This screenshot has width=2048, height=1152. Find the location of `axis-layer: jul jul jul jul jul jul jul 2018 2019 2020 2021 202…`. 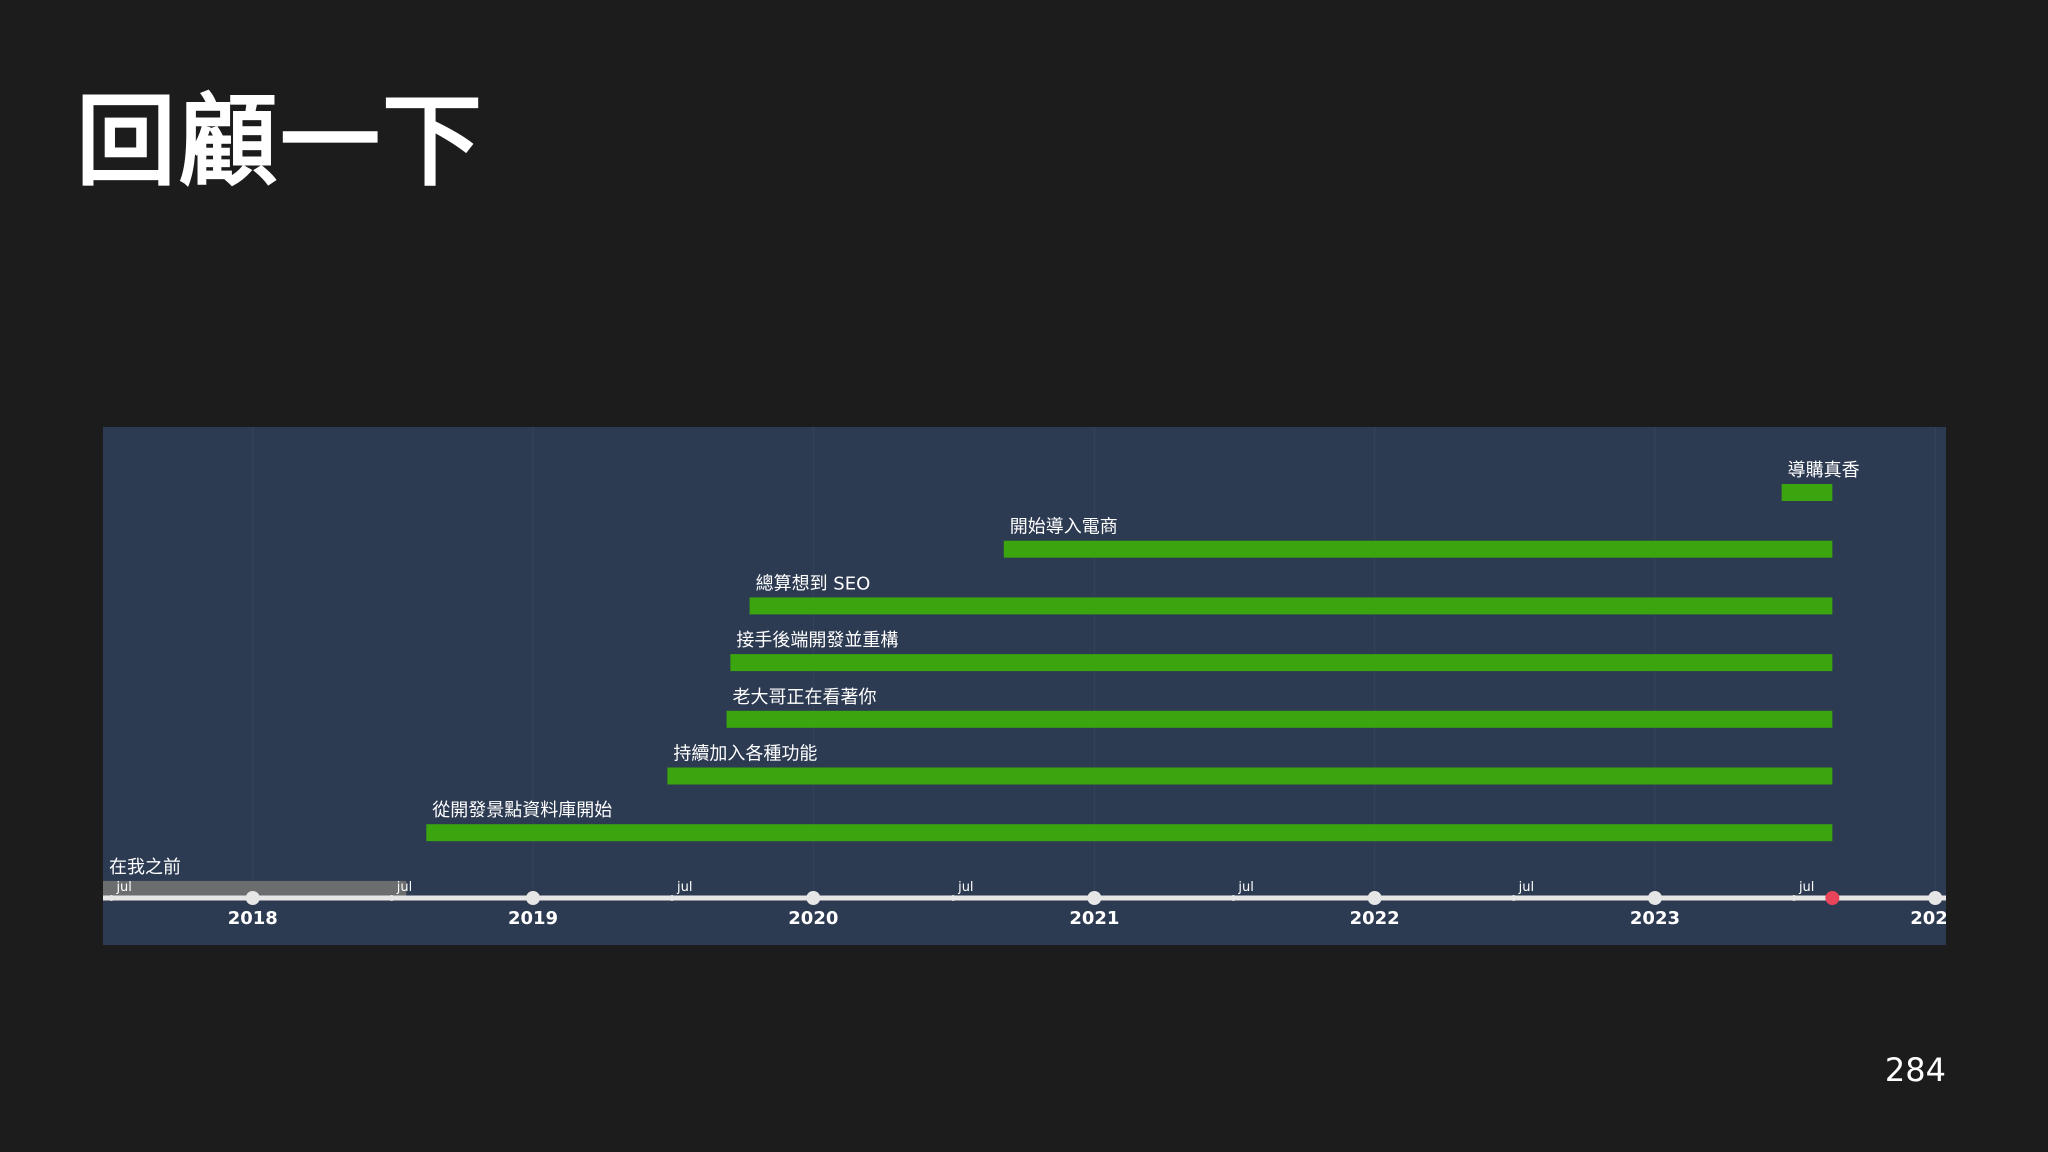

axis-layer: jul jul jul jul jul jul jul 2018 2019 2020 2021 202… is located at coordinates (1024, 904).